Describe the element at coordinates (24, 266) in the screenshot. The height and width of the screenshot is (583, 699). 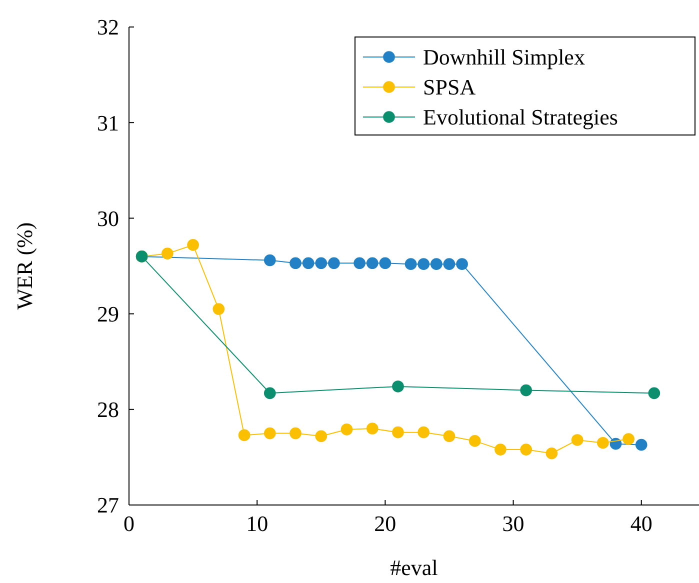
I see `y-axis-title: WER (%)` at that location.